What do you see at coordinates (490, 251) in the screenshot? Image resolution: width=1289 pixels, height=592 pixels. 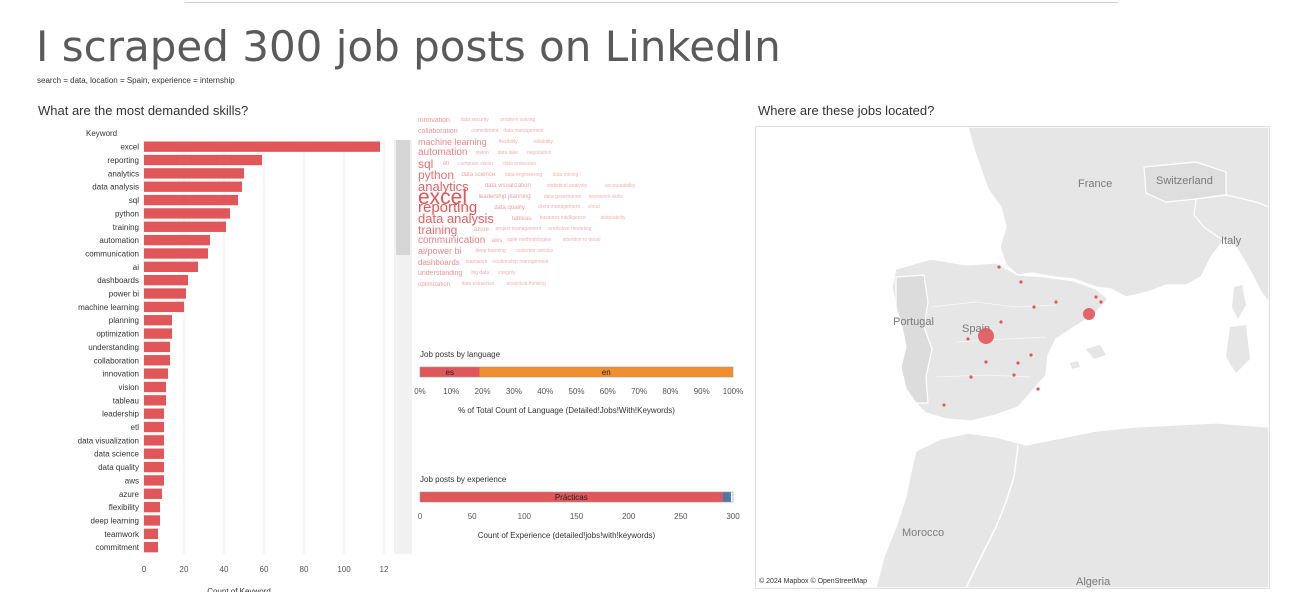 I see `wordcloud-word: deep learning` at bounding box center [490, 251].